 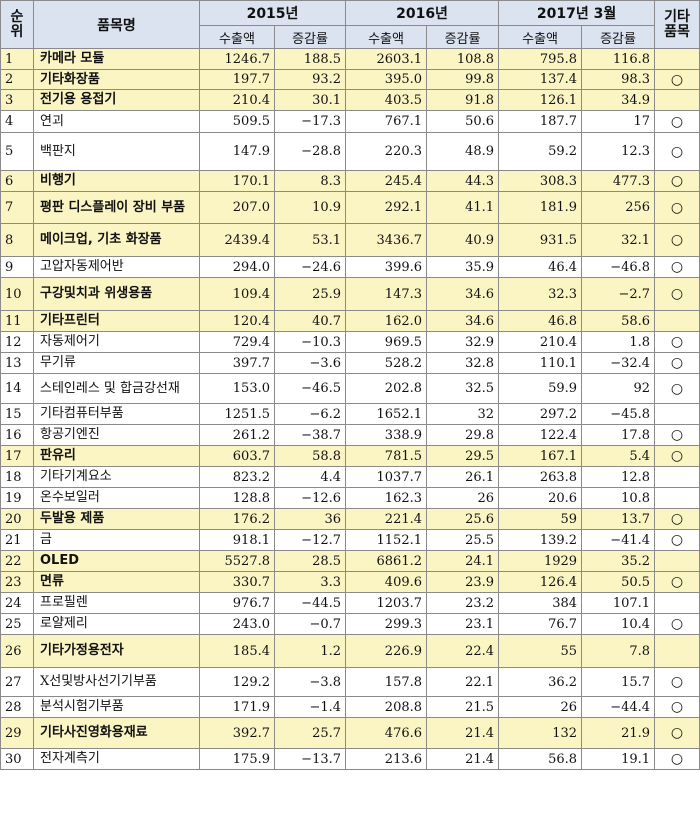 What do you see at coordinates (310, 321) in the screenshot?
I see `change-2015: 40.7` at bounding box center [310, 321].